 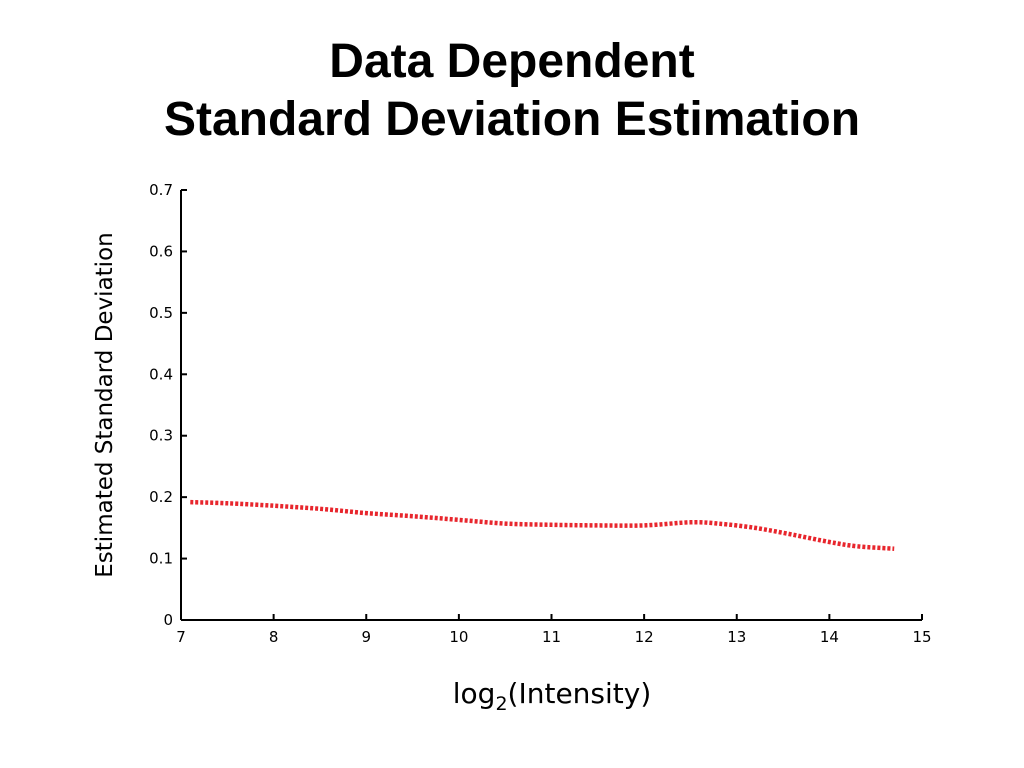 I want to click on y-tick-label: 0.1, so click(x=161, y=559).